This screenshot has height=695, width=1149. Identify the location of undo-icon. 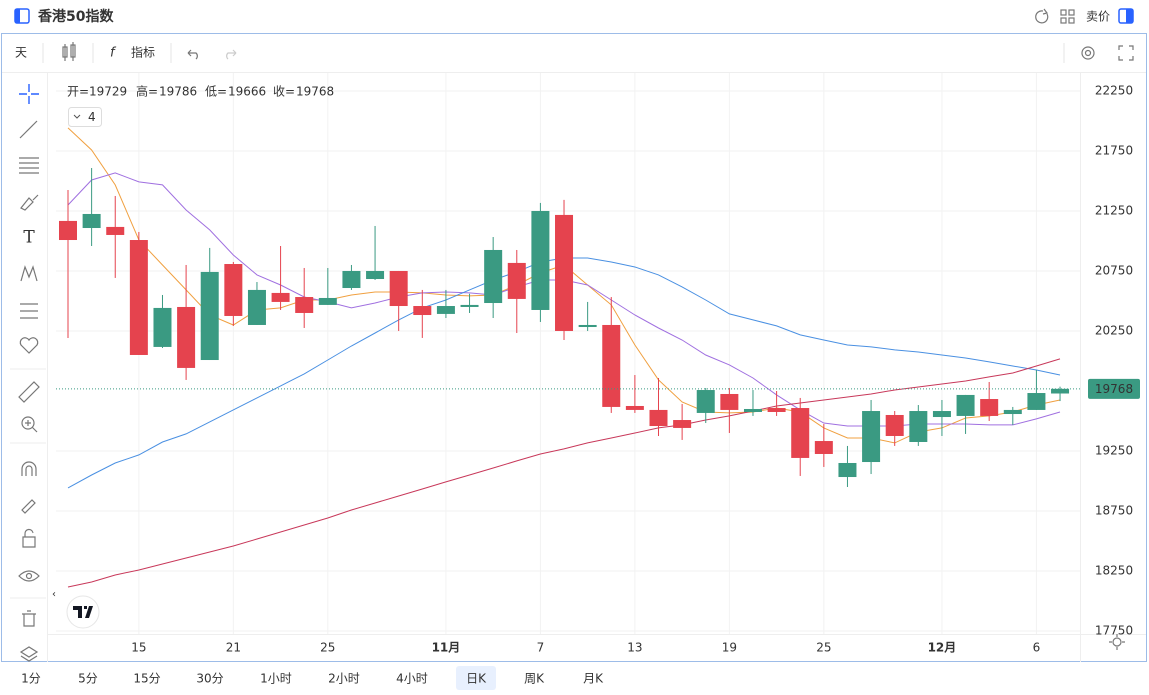
(192, 54).